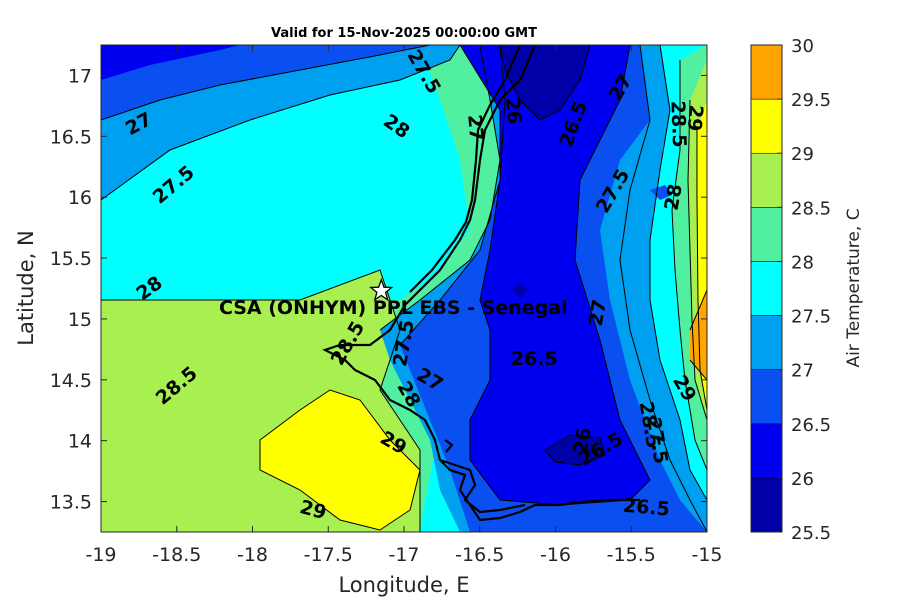 This screenshot has width=900, height=600. Describe the element at coordinates (706, 555) in the screenshot. I see `x-tick-label: -15` at that location.